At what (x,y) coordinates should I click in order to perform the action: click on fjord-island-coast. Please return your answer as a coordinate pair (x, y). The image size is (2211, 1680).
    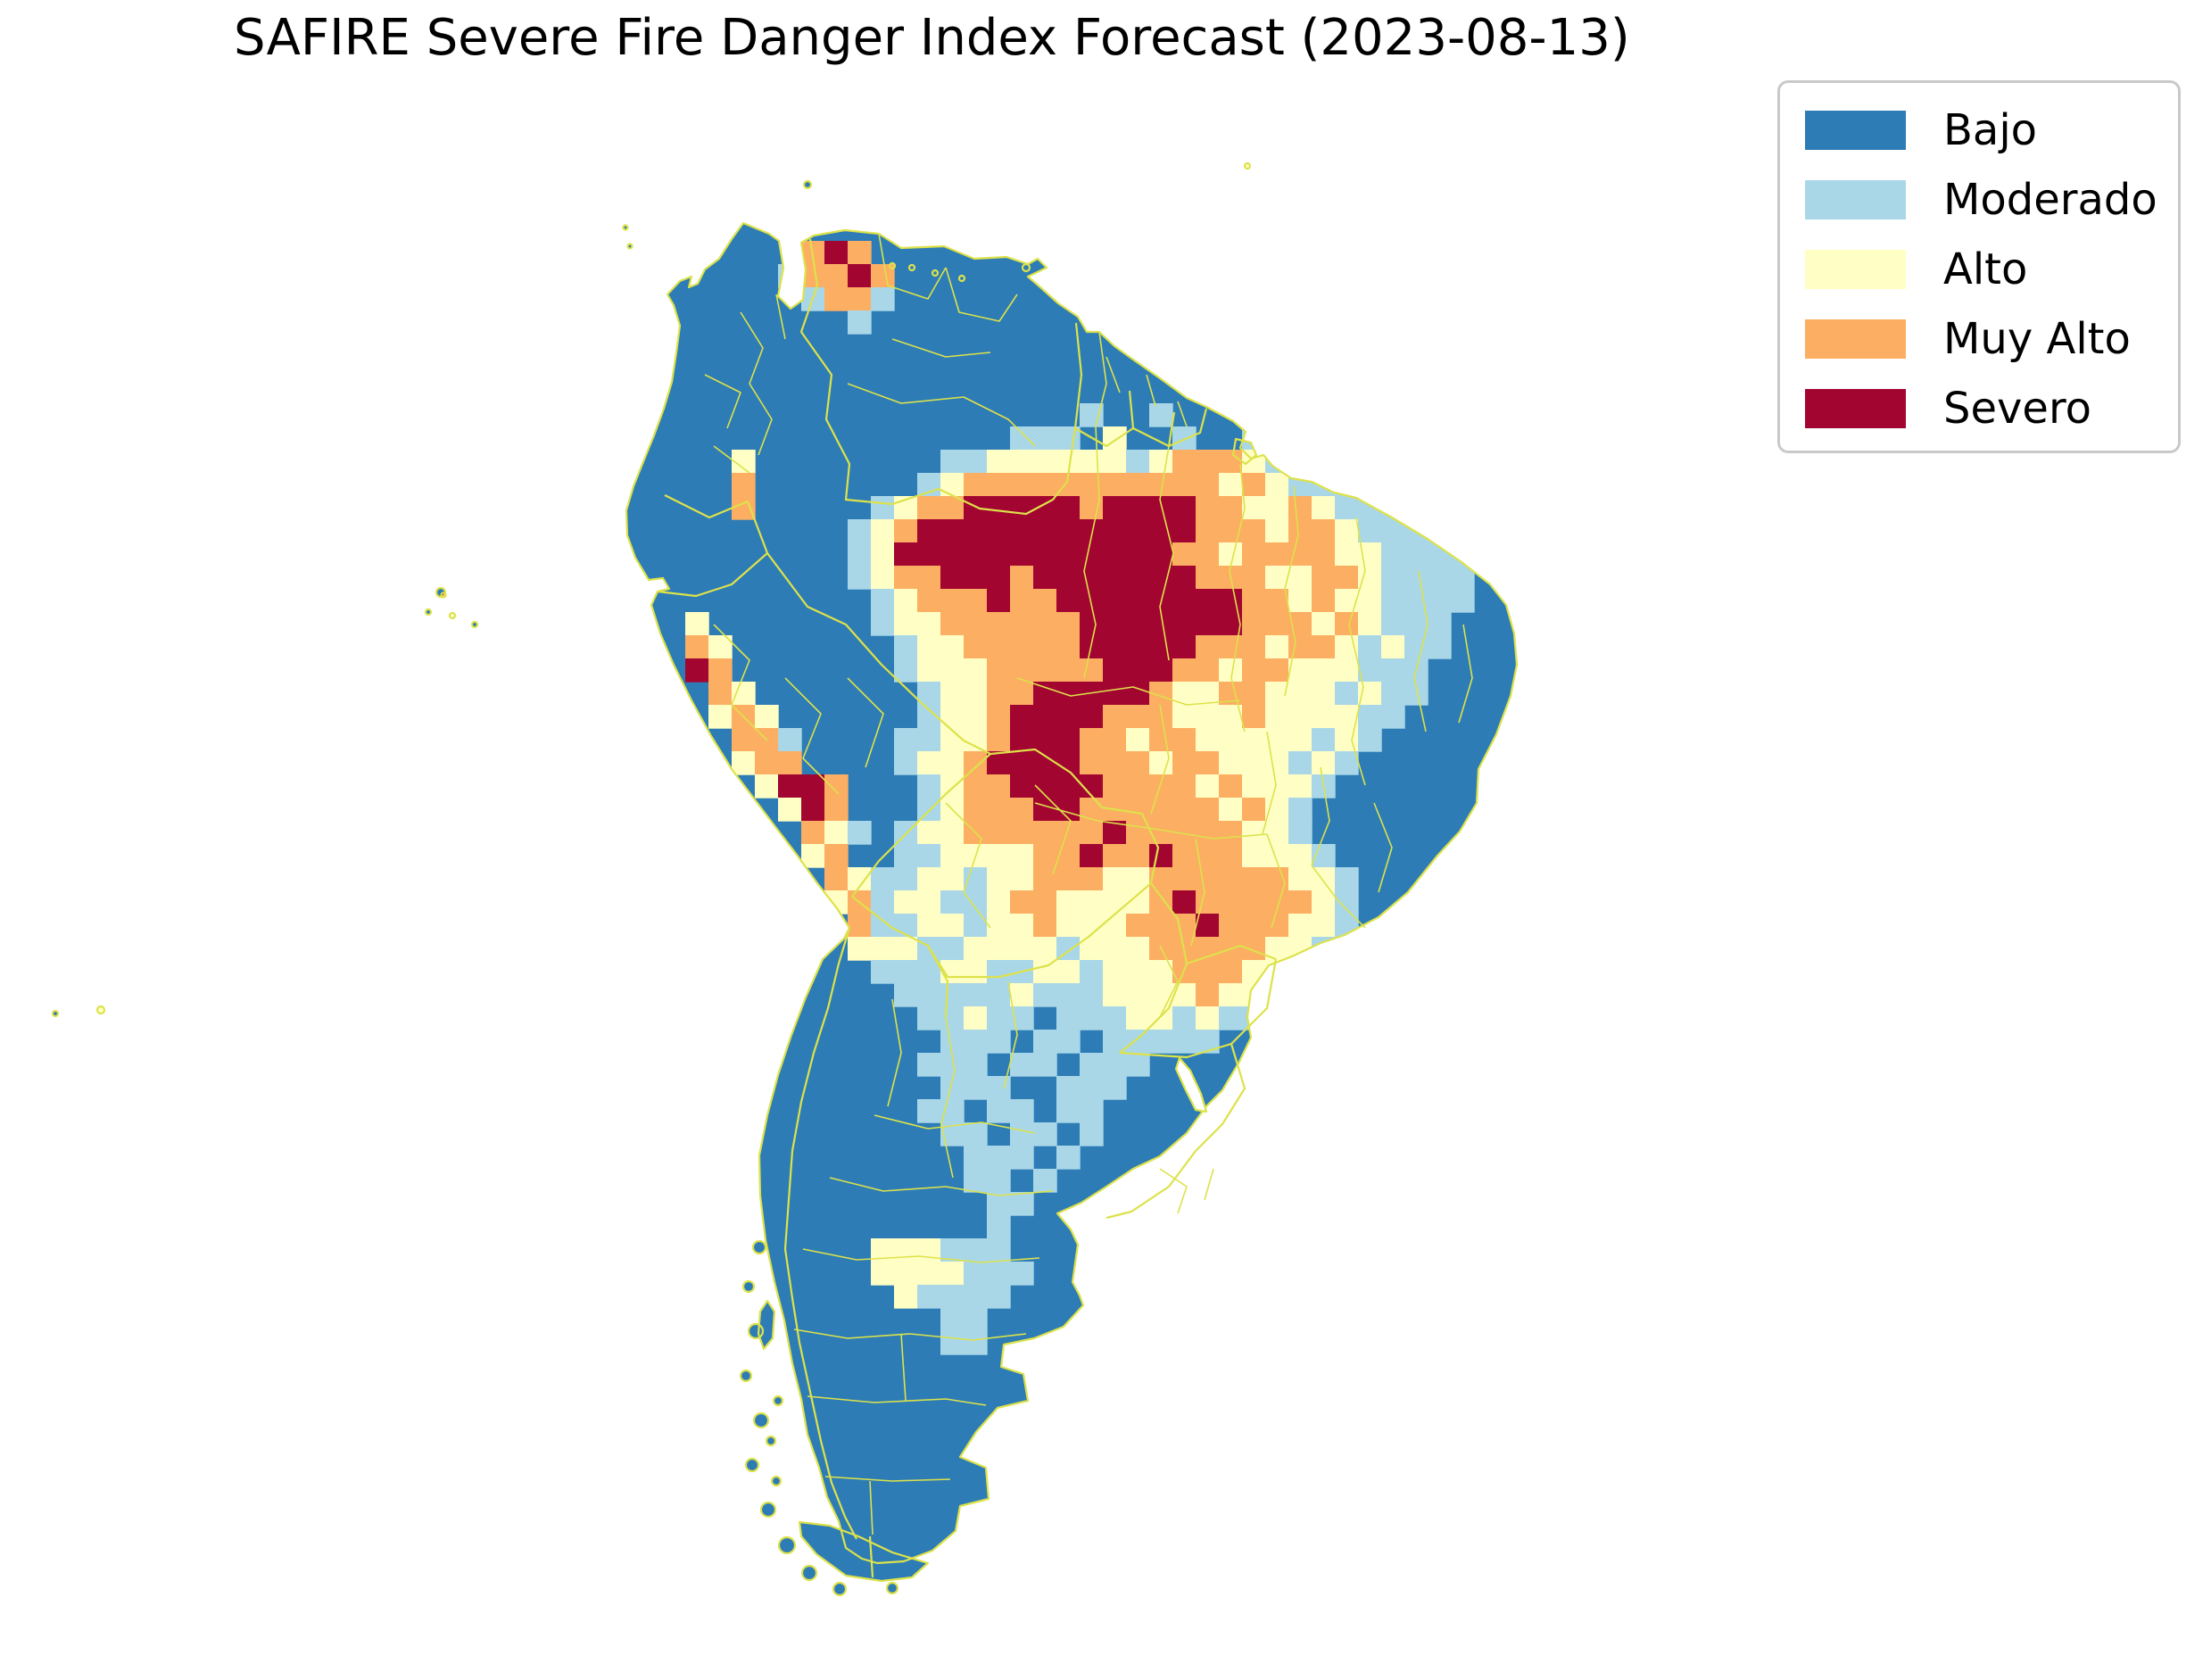
    Looking at the image, I should click on (761, 1420).